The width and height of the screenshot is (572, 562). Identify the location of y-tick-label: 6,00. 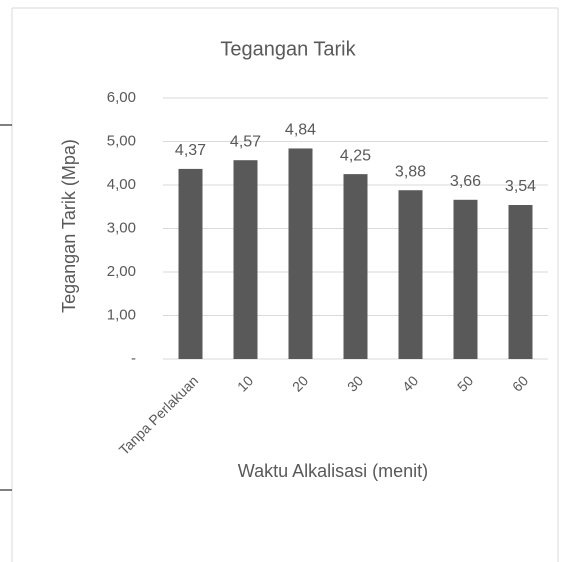
(121, 97).